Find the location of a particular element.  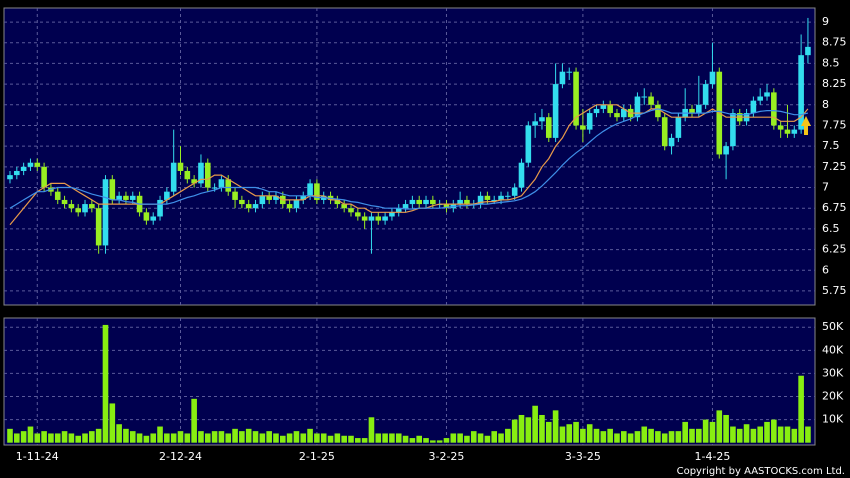

y-tick-label: 7.75 is located at coordinates (834, 124).